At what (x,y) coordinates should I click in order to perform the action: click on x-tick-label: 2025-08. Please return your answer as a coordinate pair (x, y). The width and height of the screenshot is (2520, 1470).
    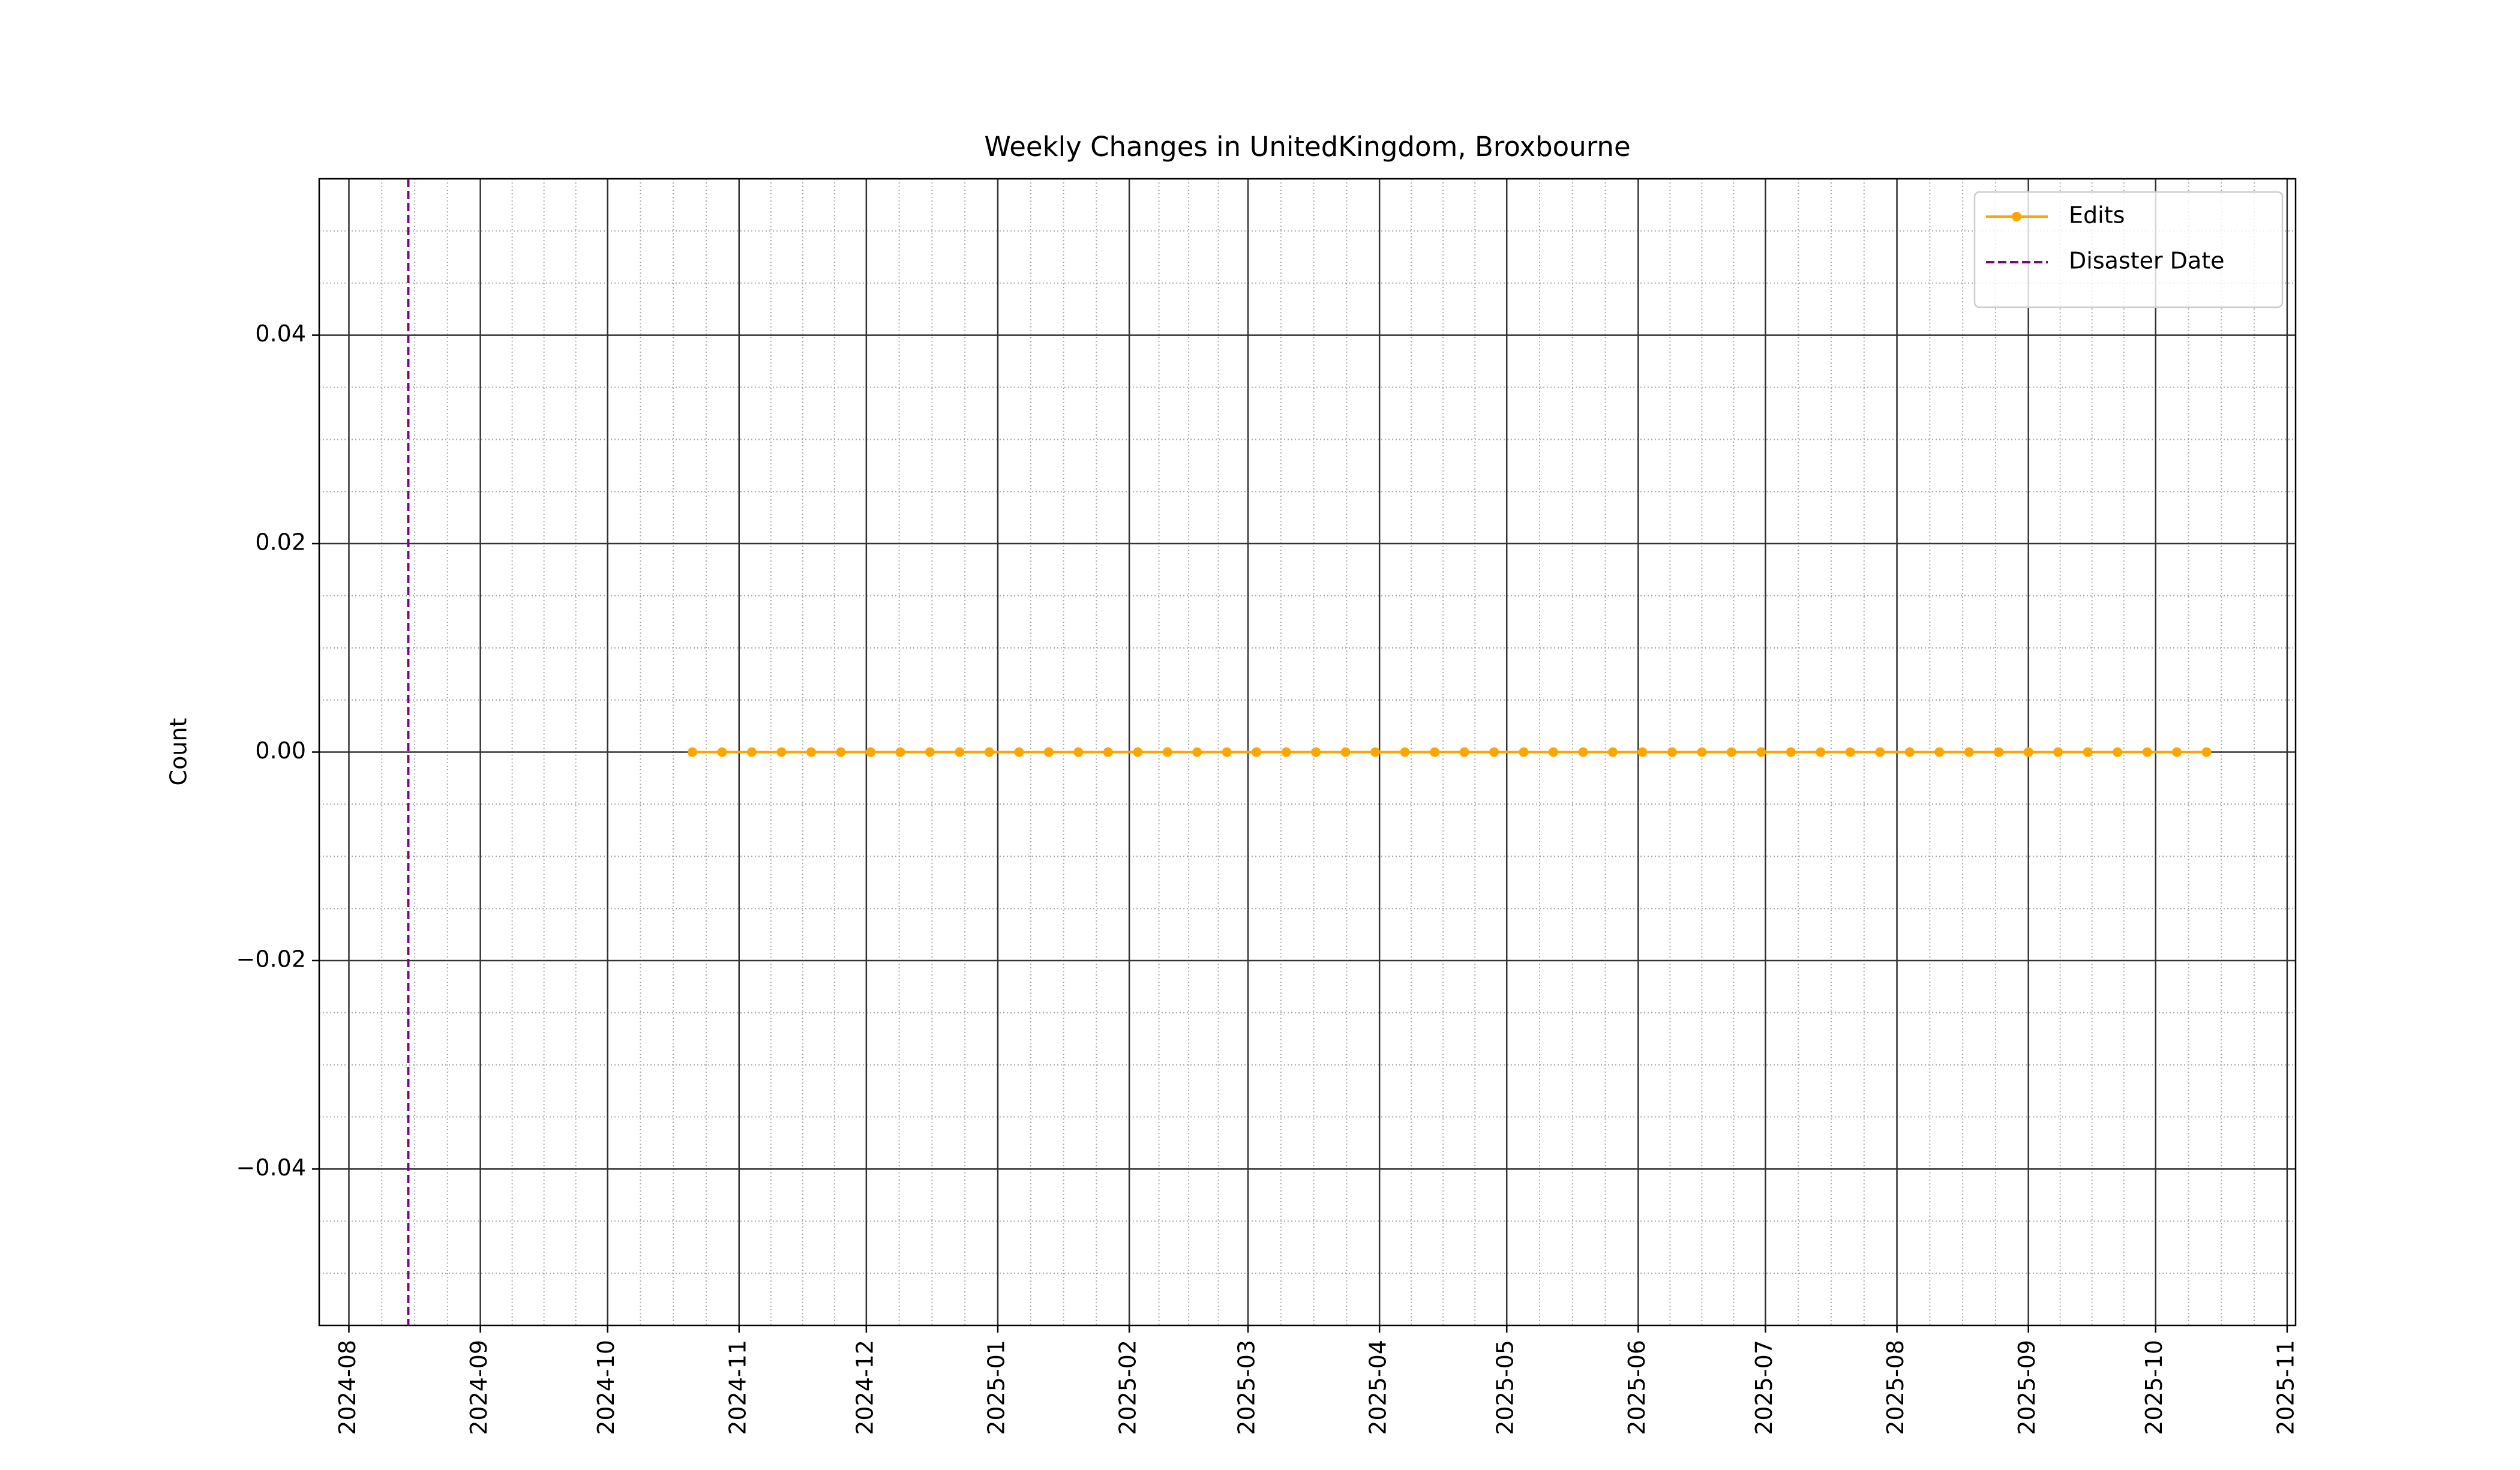
    Looking at the image, I should click on (1895, 1387).